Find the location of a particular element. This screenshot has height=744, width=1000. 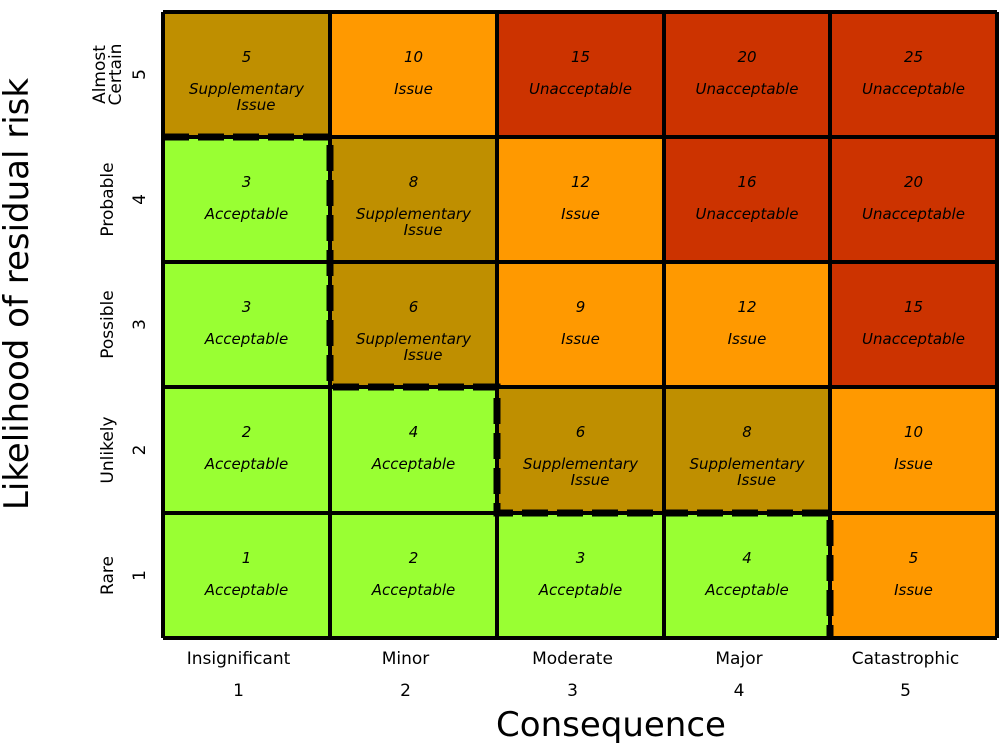

likelihood-number: 5 is located at coordinates (140, 74).